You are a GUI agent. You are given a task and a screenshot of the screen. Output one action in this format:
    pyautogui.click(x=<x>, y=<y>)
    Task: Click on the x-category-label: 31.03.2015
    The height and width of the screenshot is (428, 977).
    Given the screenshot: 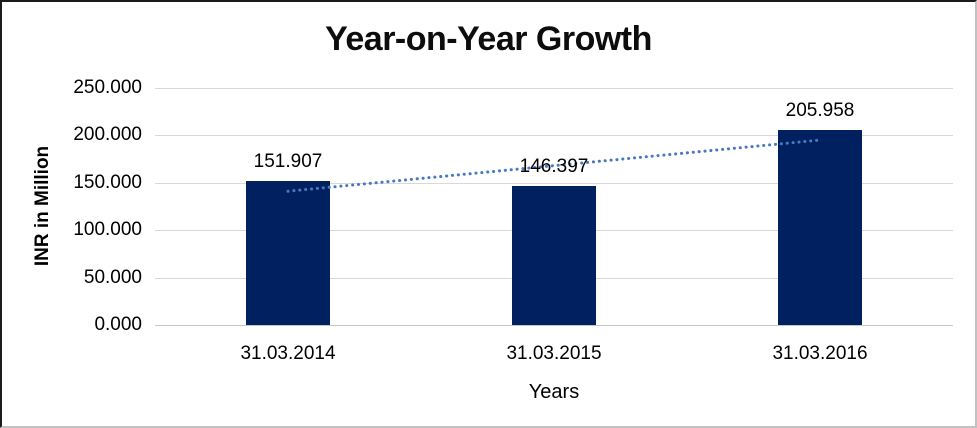 What is the action you would take?
    pyautogui.click(x=554, y=353)
    